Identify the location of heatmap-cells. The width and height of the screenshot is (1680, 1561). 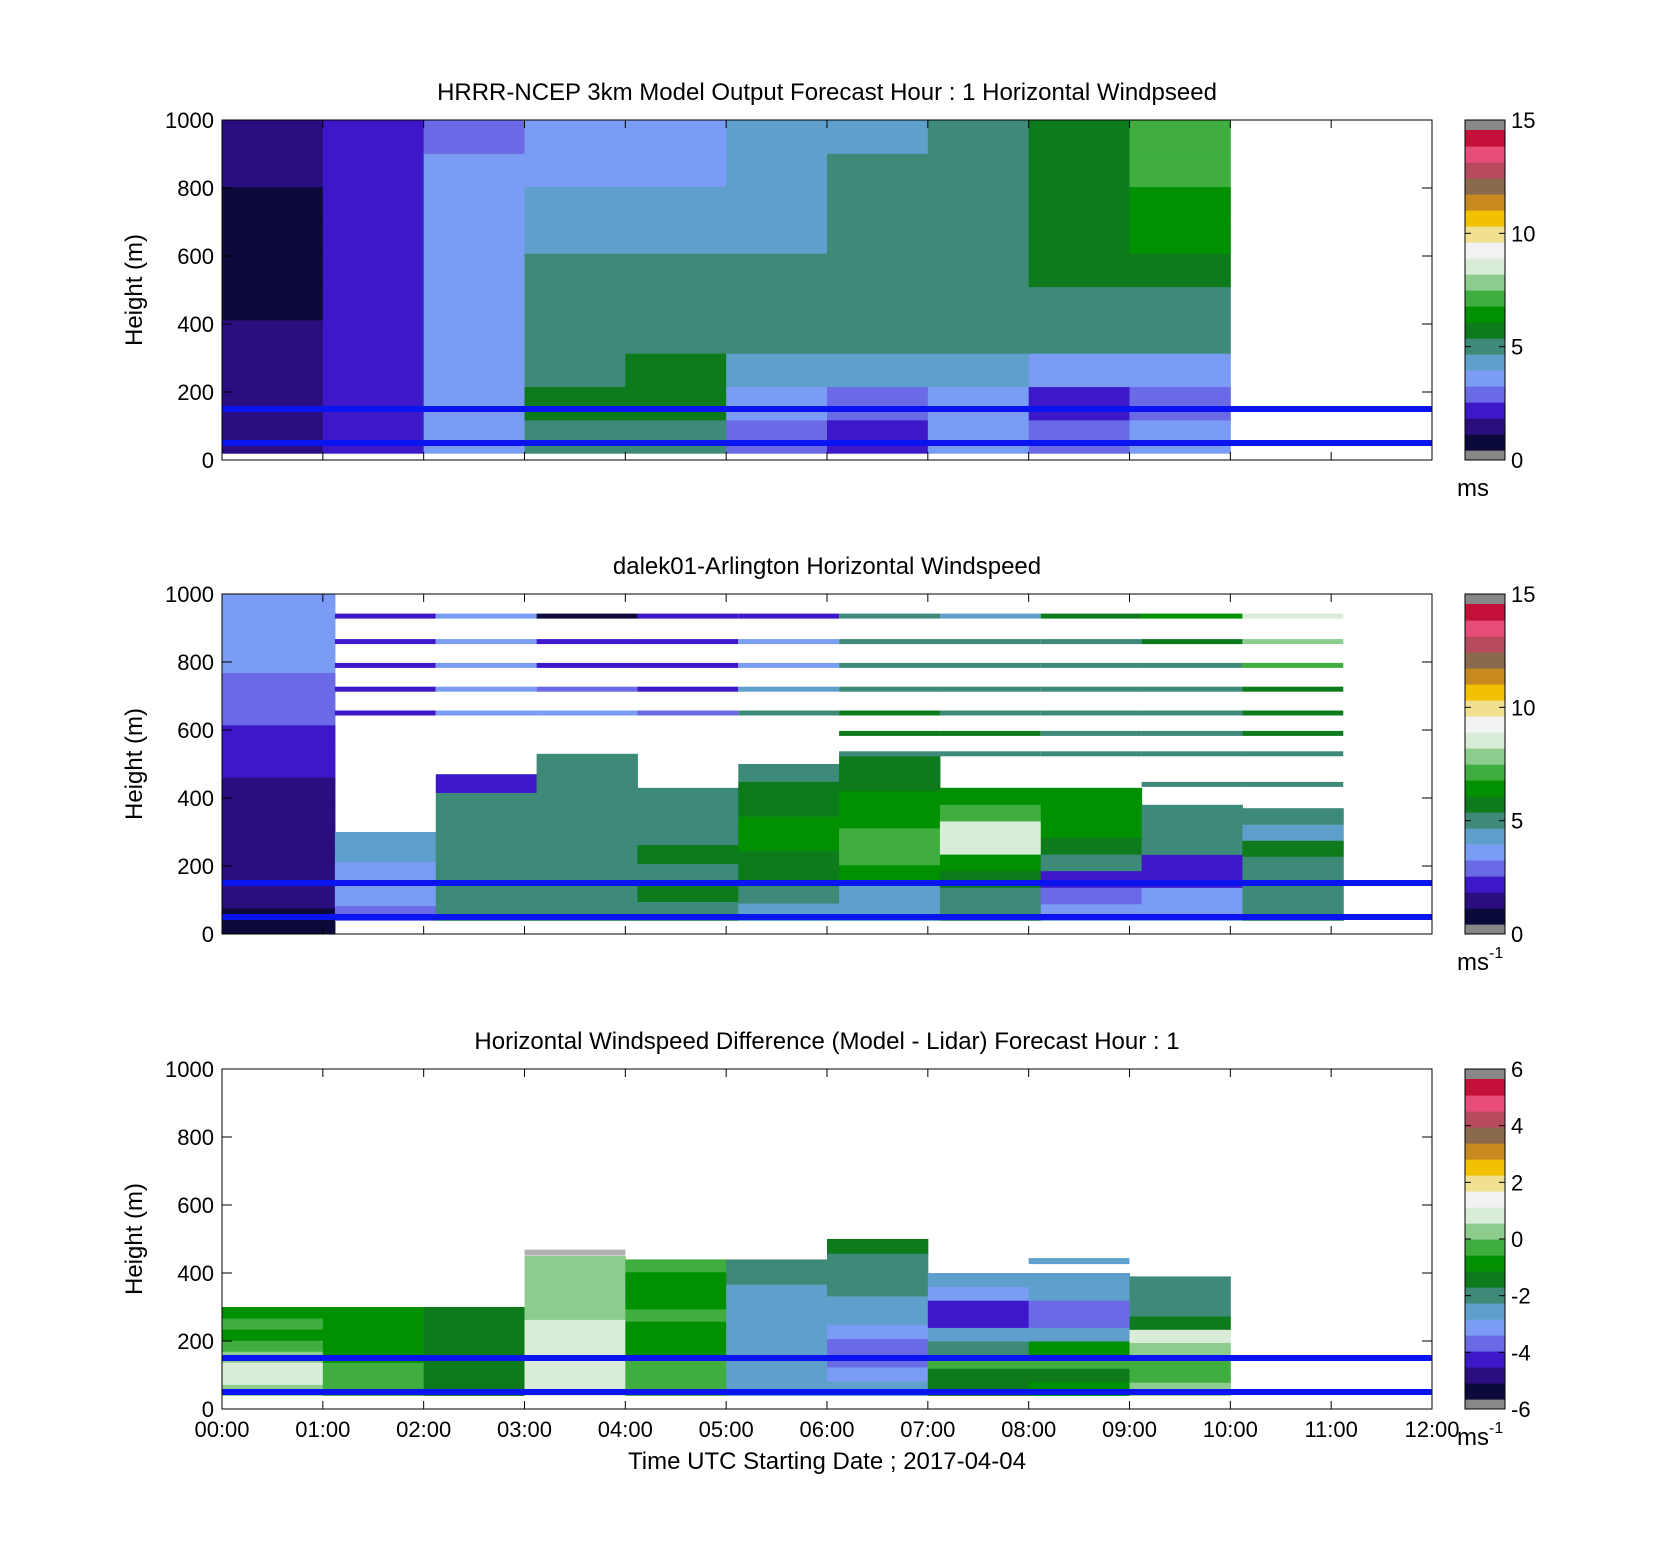
(783, 764).